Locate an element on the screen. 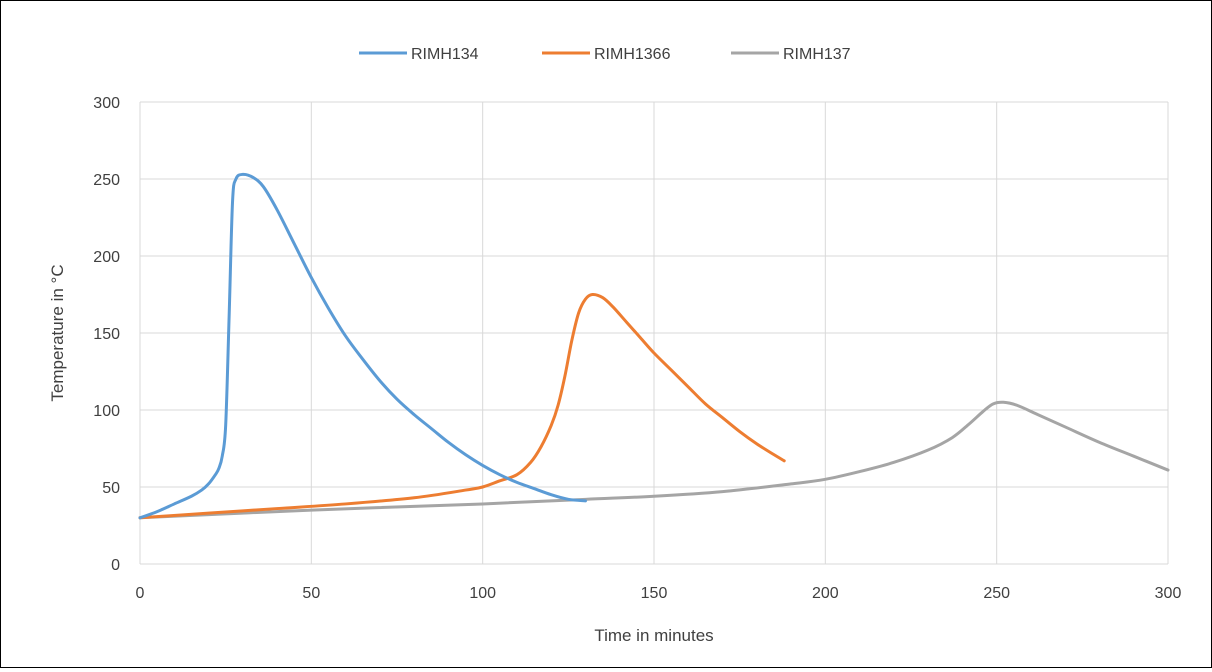 The height and width of the screenshot is (672, 1212). x-tick-label: 200 is located at coordinates (825, 593).